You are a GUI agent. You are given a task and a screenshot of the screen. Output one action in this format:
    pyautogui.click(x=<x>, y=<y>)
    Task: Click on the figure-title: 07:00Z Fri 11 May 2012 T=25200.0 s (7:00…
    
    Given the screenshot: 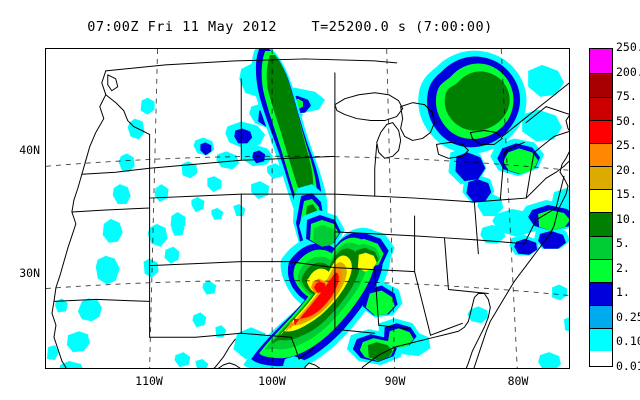 What is the action you would take?
    pyautogui.click(x=290, y=27)
    